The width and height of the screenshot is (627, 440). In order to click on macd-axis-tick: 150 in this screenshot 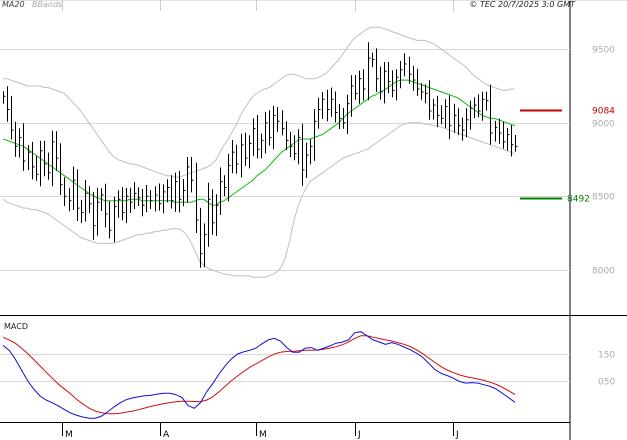, I will do `click(606, 356)`.